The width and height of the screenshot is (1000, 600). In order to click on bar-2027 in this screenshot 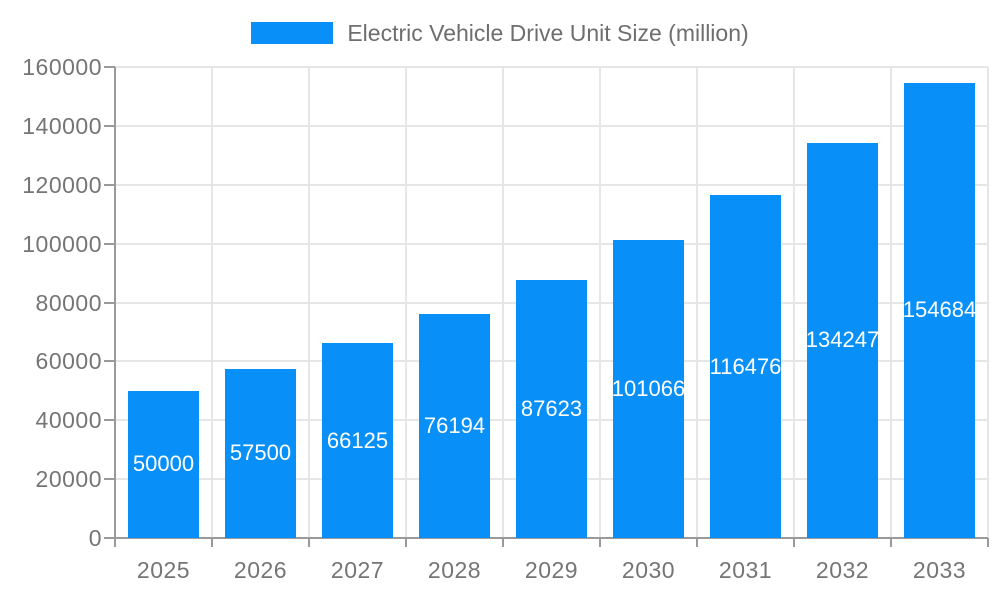, I will do `click(357, 440)`.